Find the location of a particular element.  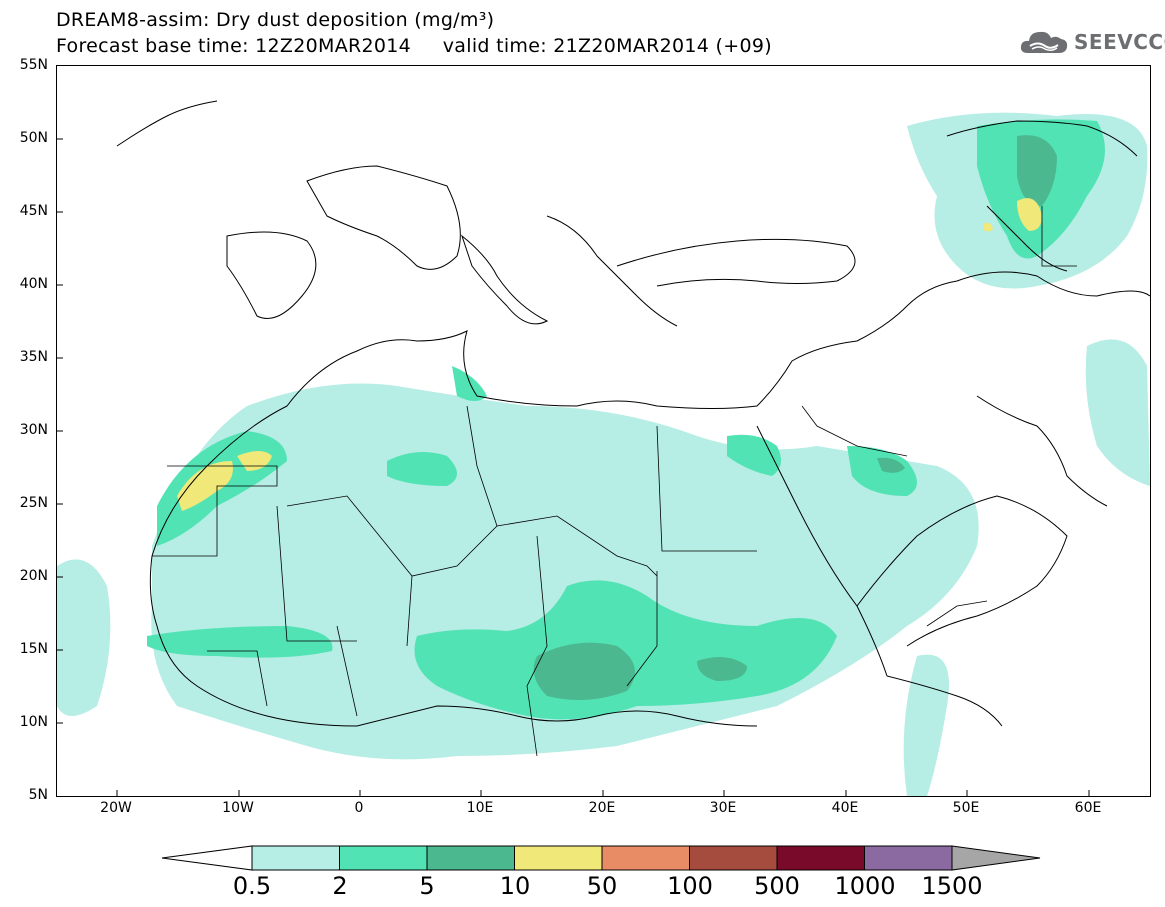

lon-label: 10W is located at coordinates (238, 808).